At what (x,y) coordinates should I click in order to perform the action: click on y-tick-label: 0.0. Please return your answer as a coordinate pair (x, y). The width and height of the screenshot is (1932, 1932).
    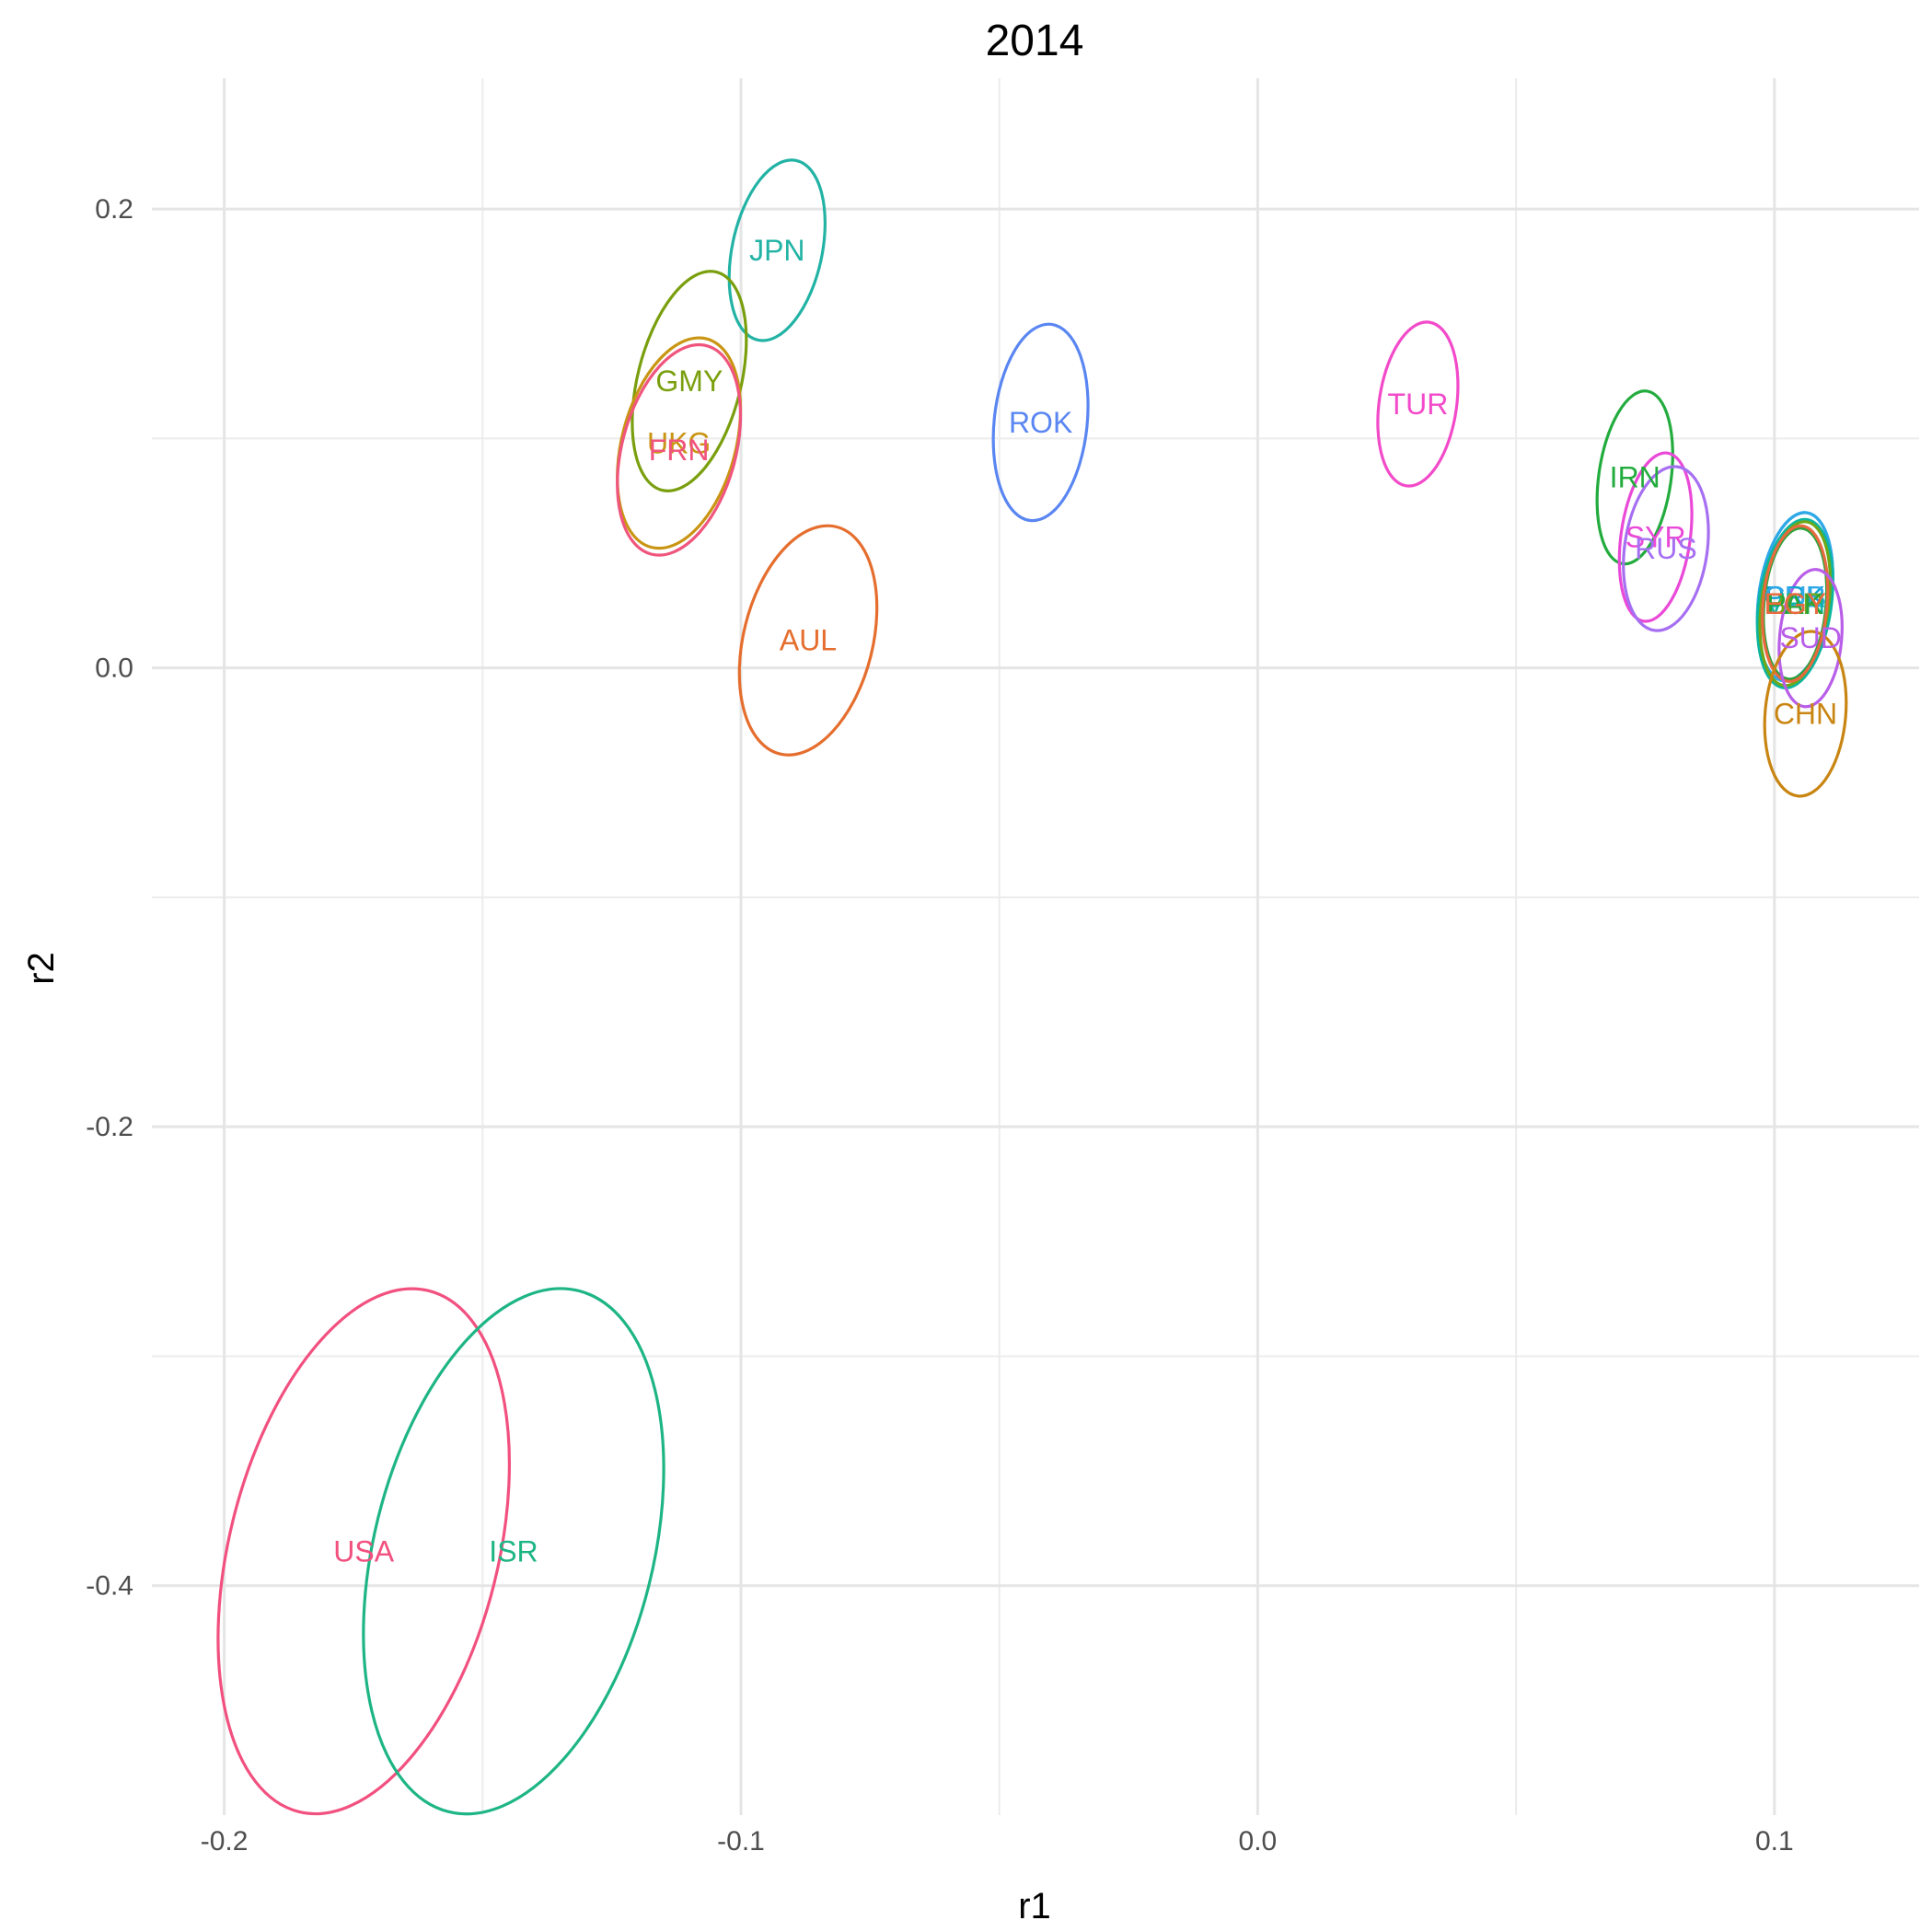
    Looking at the image, I should click on (114, 669).